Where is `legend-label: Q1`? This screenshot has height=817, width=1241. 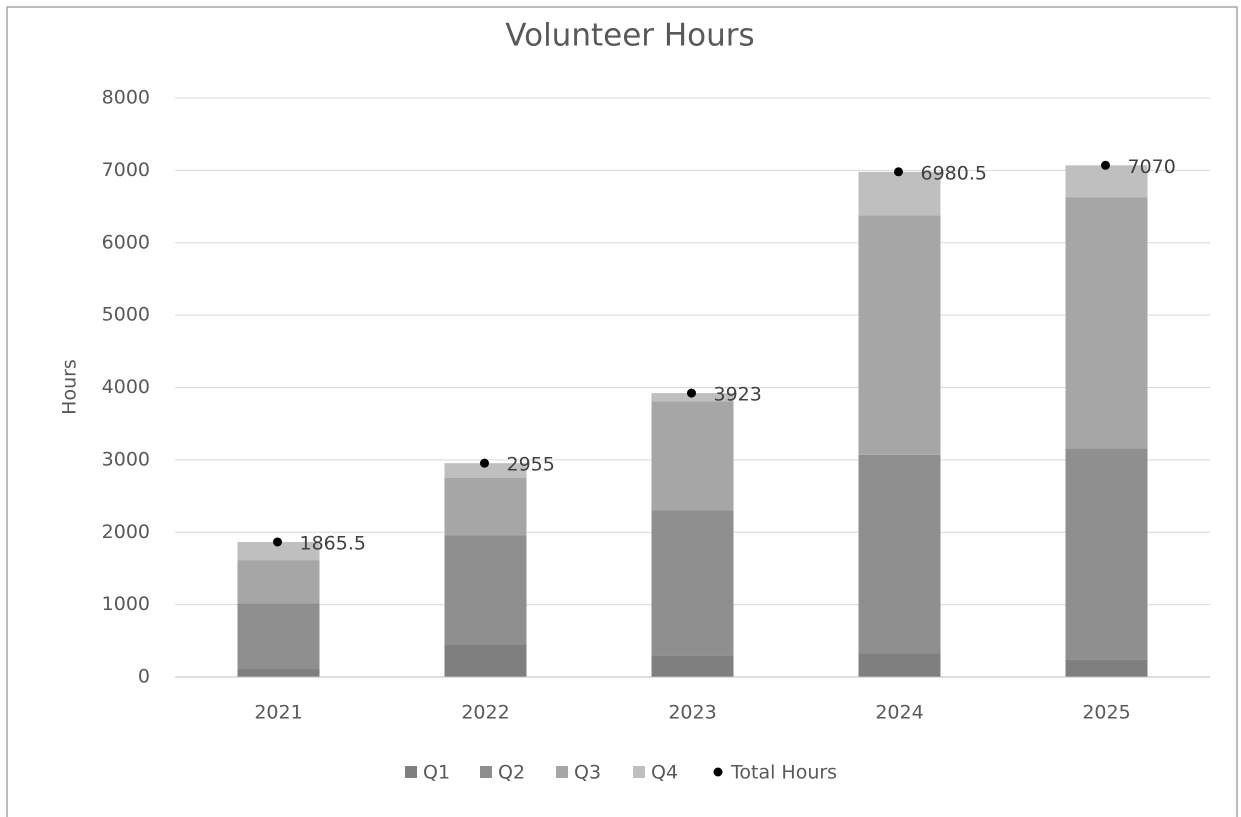 legend-label: Q1 is located at coordinates (436, 773).